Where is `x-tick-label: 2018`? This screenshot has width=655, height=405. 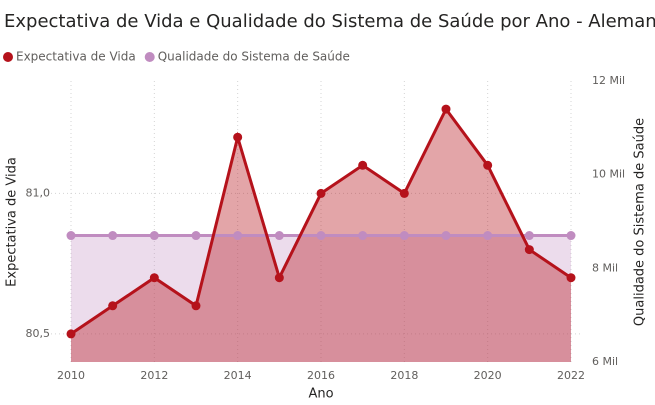 x-tick-label: 2018 is located at coordinates (404, 375).